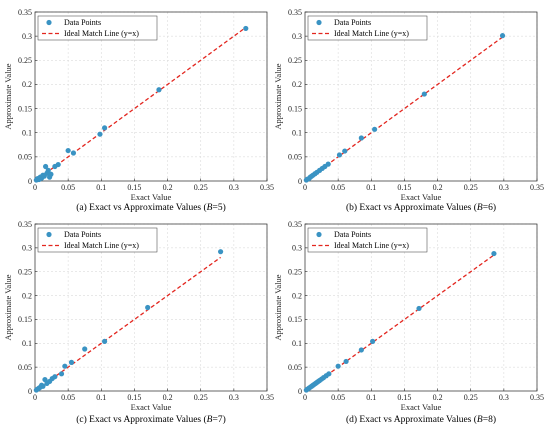  I want to click on panel-caption: (d) Exact vs Approximate Values (B=8), so click(421, 419).